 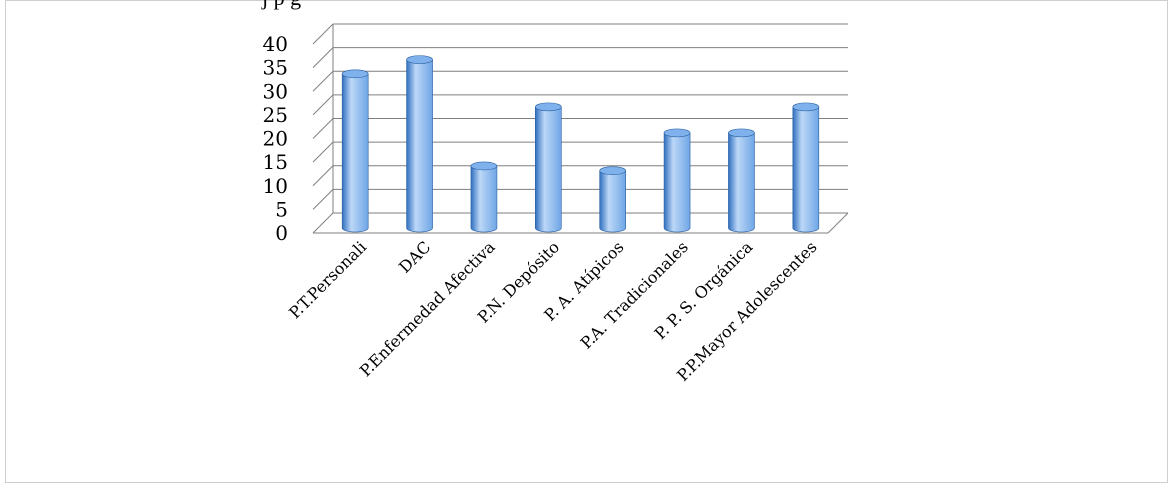 I want to click on y-tick-label: 10, so click(x=275, y=186).